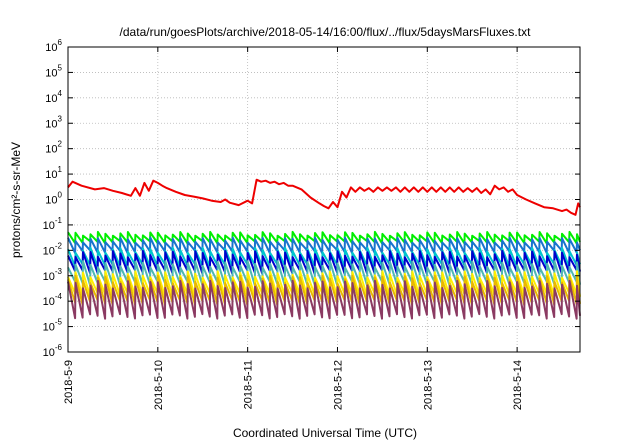 The width and height of the screenshot is (640, 448). What do you see at coordinates (60, 144) in the screenshot?
I see `y-tick-exponent: 2` at bounding box center [60, 144].